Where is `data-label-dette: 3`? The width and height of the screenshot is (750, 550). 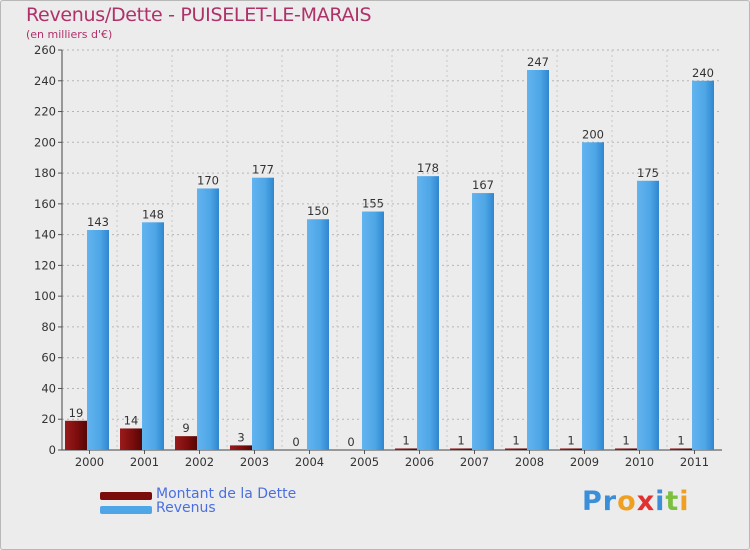
data-label-dette: 3 is located at coordinates (240, 437).